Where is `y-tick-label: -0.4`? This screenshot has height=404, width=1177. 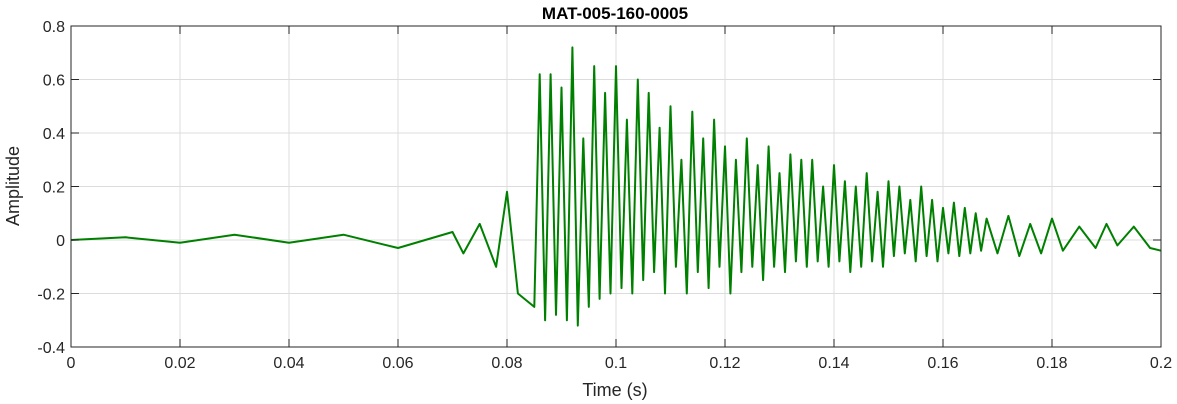 y-tick-label: -0.4 is located at coordinates (51, 348).